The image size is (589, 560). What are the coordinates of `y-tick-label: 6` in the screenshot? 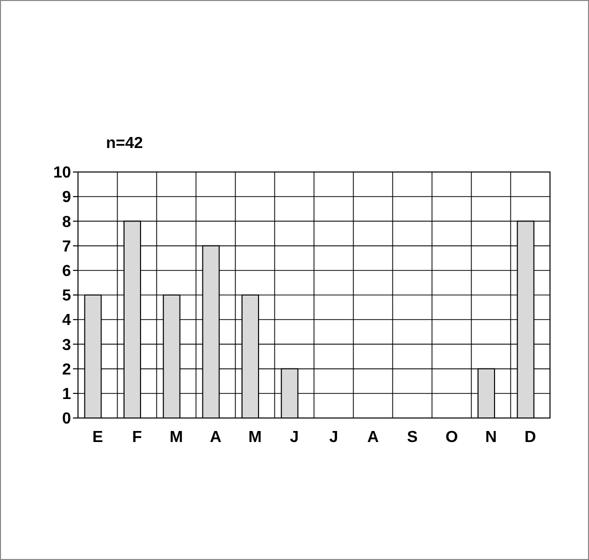 It's located at (67, 271).